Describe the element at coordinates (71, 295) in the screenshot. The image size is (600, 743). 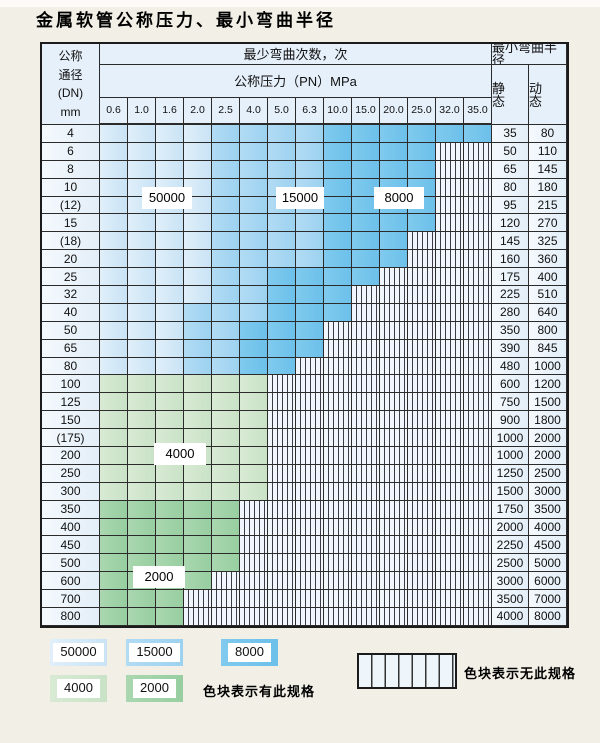
I see `dn-cell: 32` at that location.